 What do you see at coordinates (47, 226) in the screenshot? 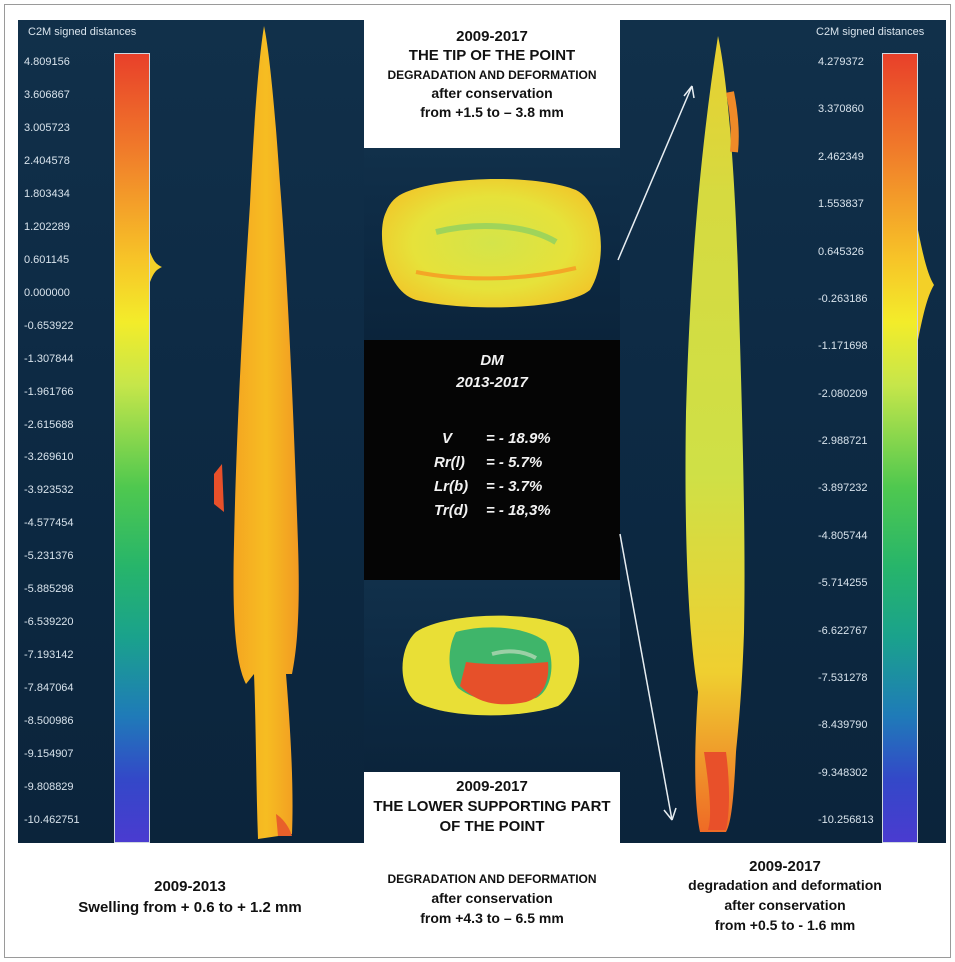
I see `left_scale-tick-label: 1.202289` at bounding box center [47, 226].